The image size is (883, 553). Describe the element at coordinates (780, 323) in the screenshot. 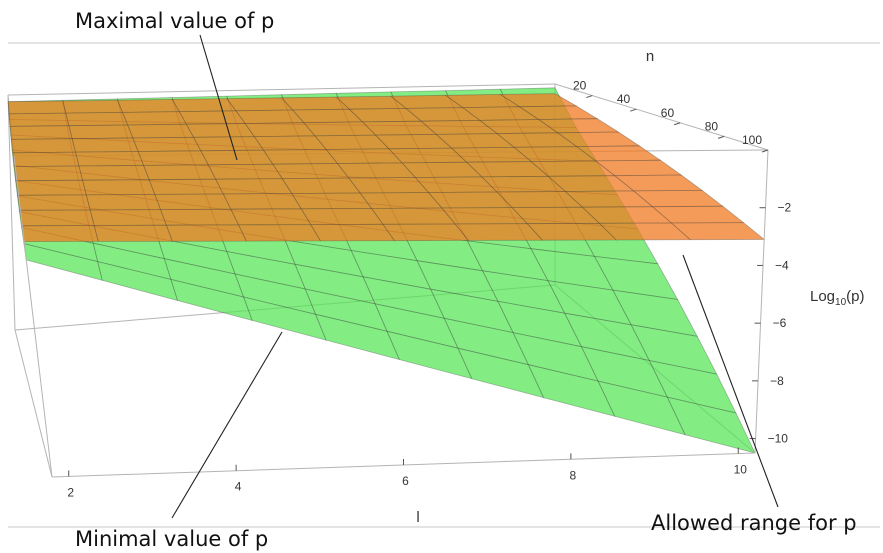

I see `z-tick-label: −6` at that location.